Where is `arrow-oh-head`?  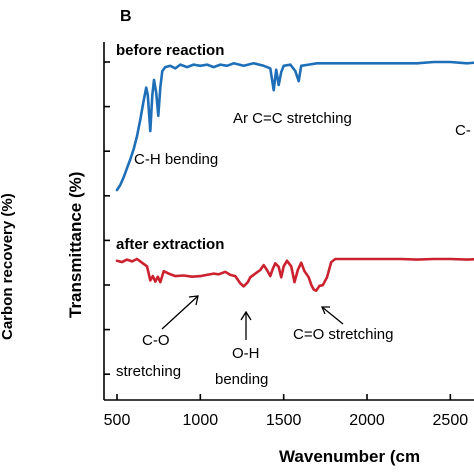 arrow-oh-head is located at coordinates (246, 315).